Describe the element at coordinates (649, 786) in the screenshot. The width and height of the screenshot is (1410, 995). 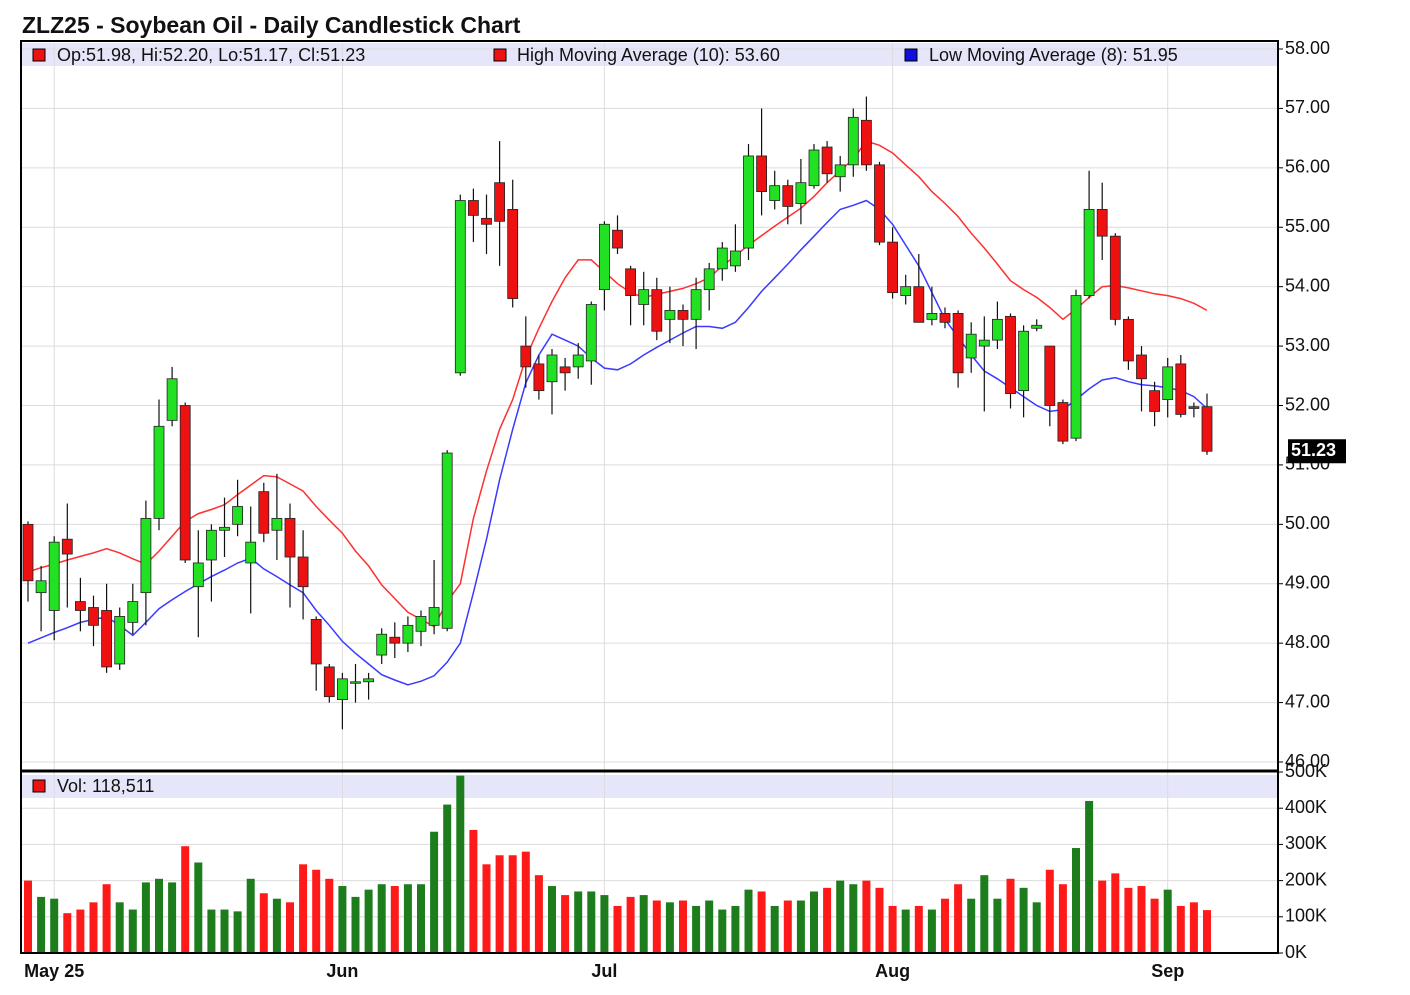
I see `volume-legend-band` at that location.